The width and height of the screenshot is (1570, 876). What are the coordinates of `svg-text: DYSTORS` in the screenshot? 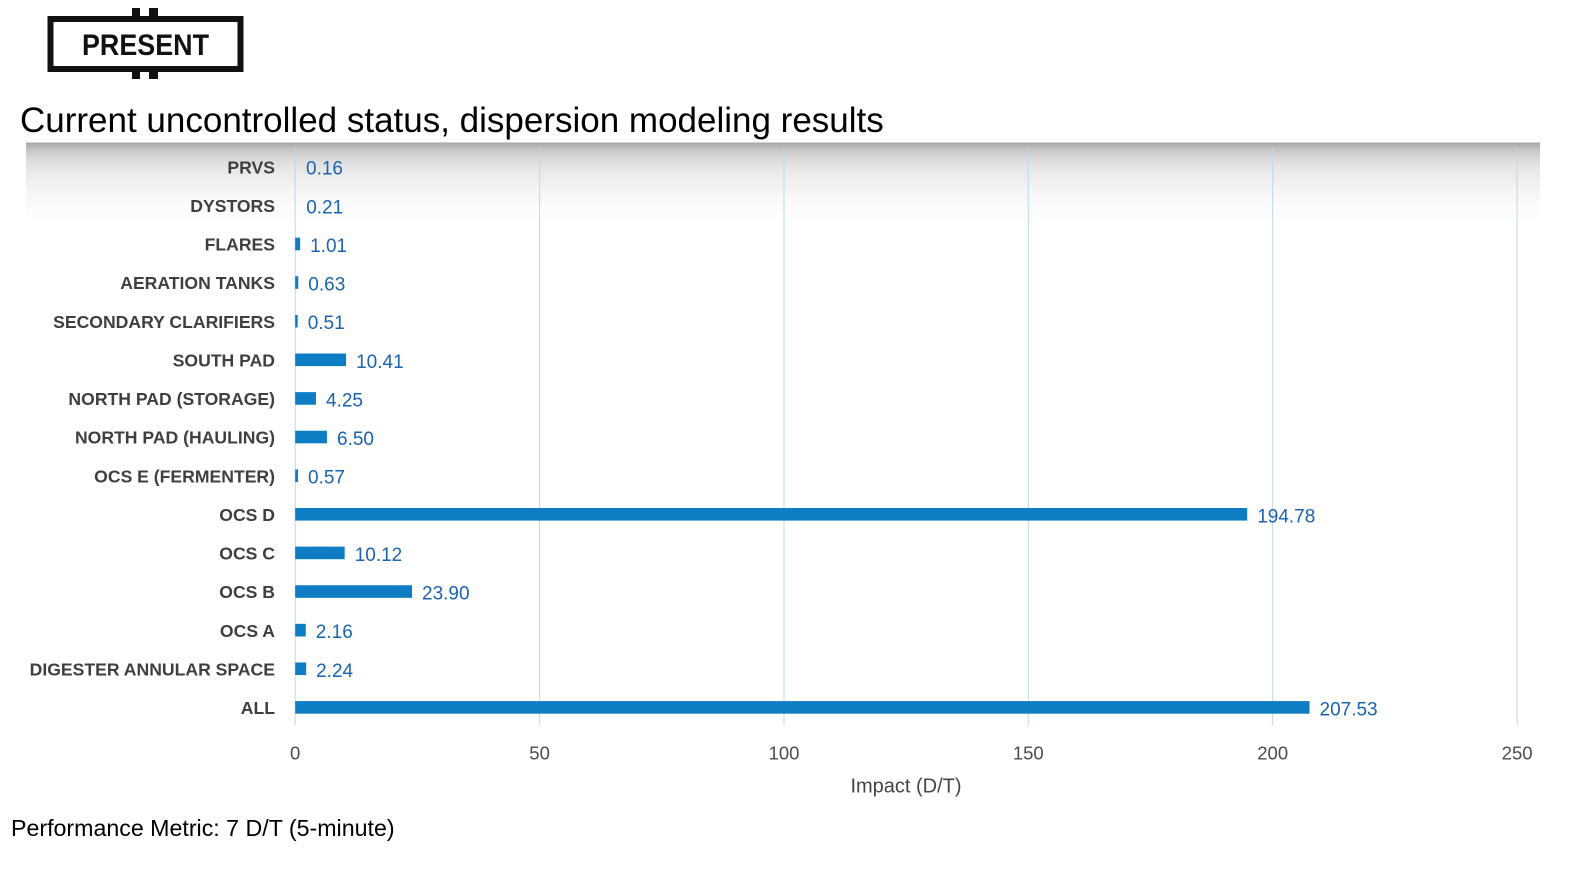 It's located at (232, 206).